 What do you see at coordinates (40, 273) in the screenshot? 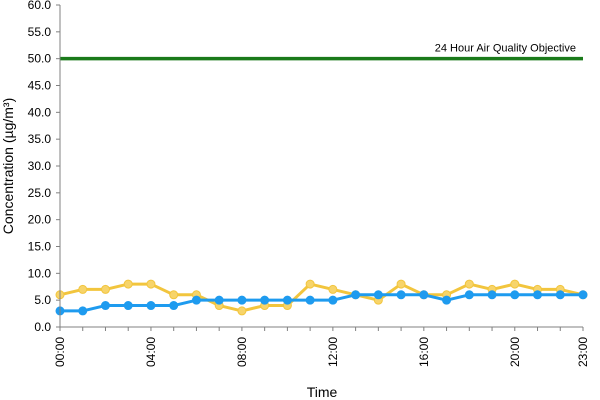
I see `y-tick-label: 10.0` at bounding box center [40, 273].